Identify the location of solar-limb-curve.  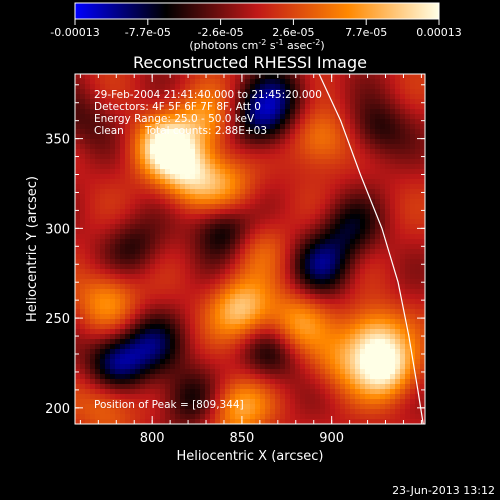
(371, 249).